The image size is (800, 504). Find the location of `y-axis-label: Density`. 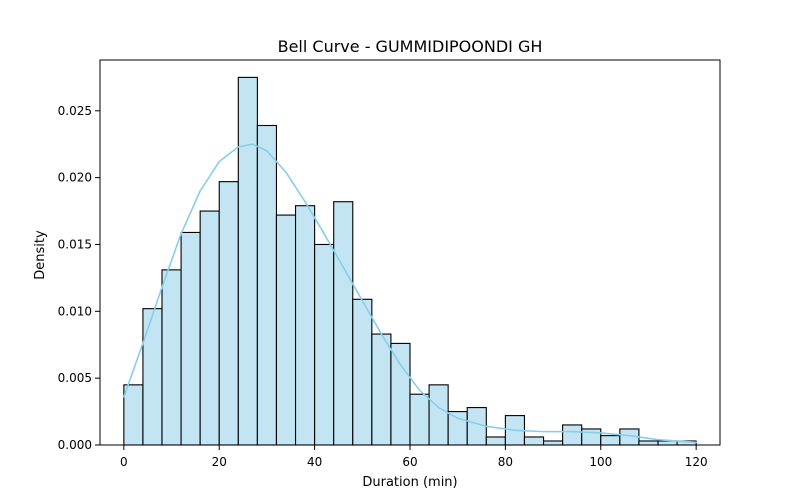

y-axis-label: Density is located at coordinates (40, 255).